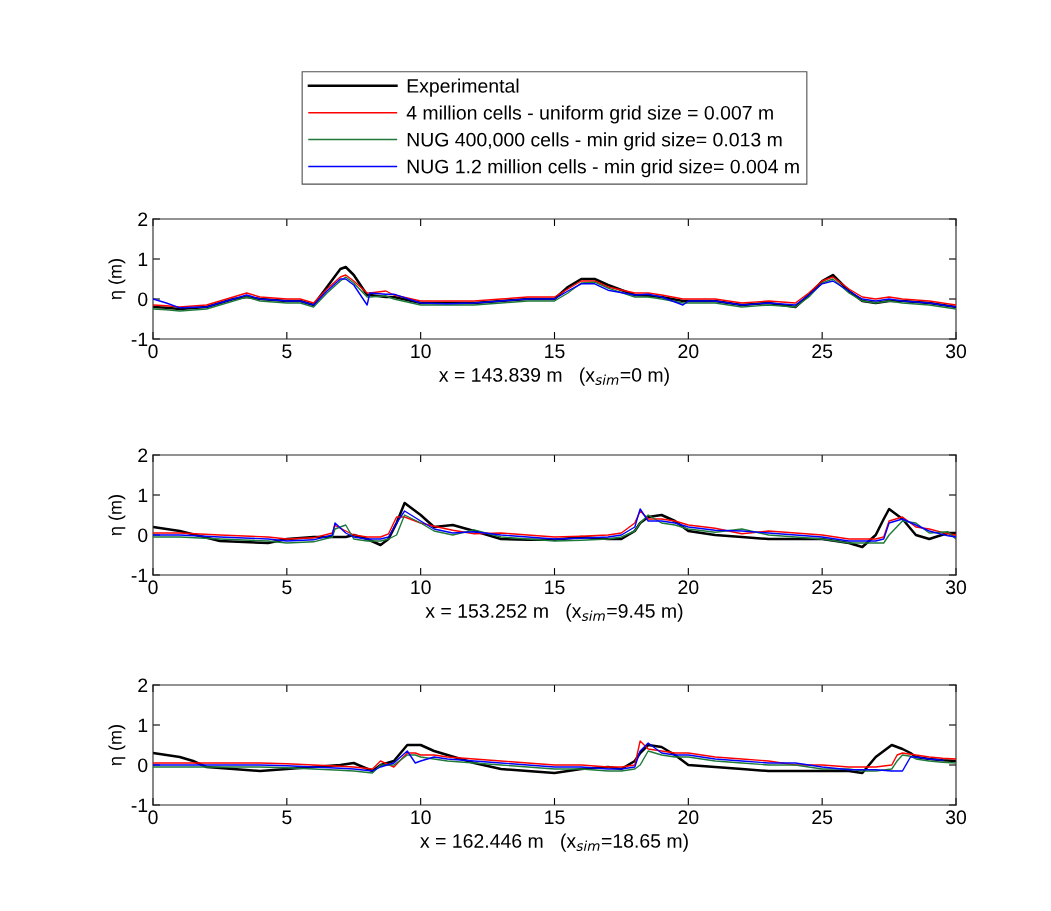 The width and height of the screenshot is (1051, 911). Describe the element at coordinates (554, 612) in the screenshot. I see `x-axis-title: x = 153.252 m (x$_{sim}$=9.45 m)` at that location.